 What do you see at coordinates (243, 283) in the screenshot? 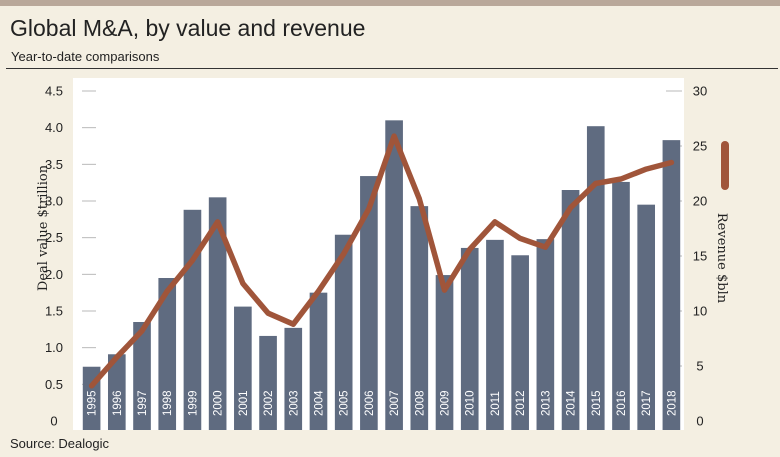
I see `revenue-point-2001` at bounding box center [243, 283].